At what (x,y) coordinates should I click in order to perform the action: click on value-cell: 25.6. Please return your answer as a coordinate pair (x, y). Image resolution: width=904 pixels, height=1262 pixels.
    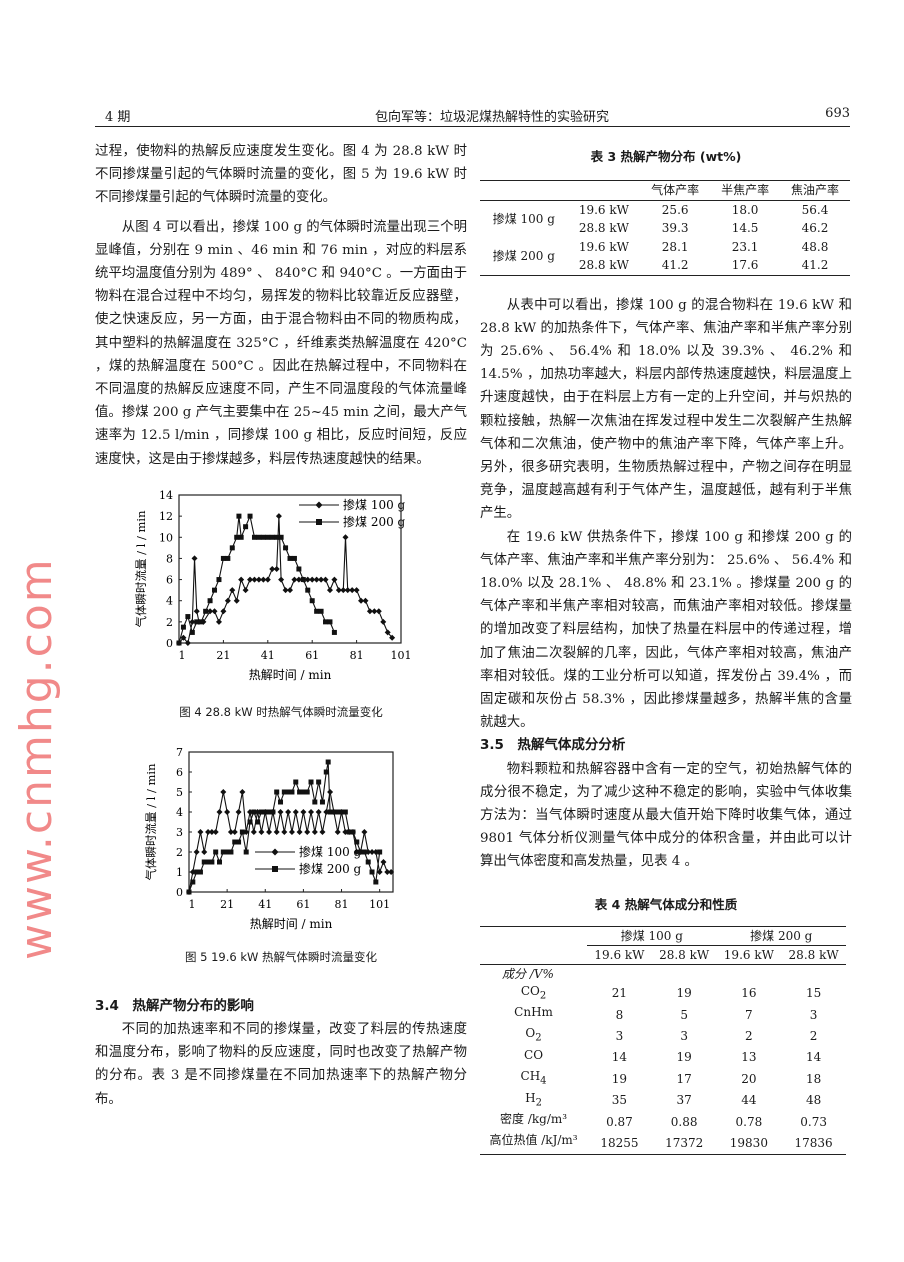
    Looking at the image, I should click on (675, 209).